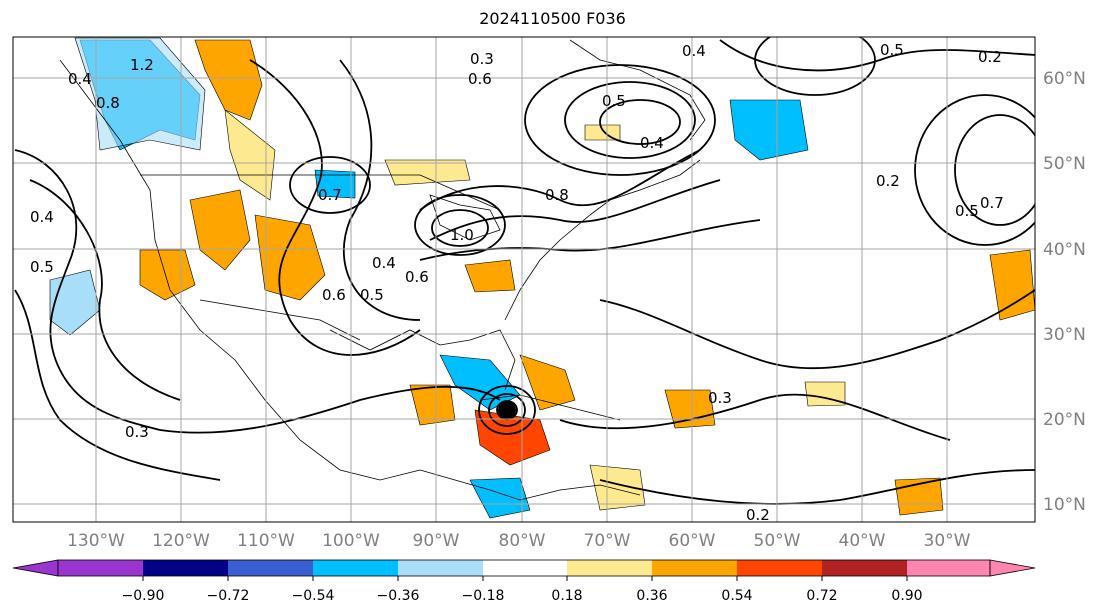 This screenshot has width=1105, height=615. Describe the element at coordinates (522, 541) in the screenshot. I see `lon-label: 80°W` at that location.